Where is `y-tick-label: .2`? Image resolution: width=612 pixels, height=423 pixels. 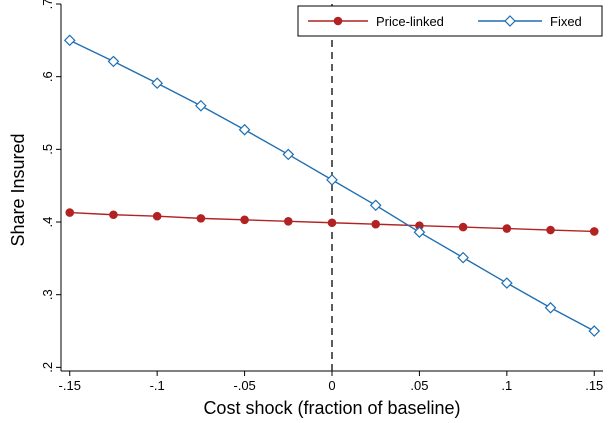
y-tick-label: .2 is located at coordinates (47, 367).